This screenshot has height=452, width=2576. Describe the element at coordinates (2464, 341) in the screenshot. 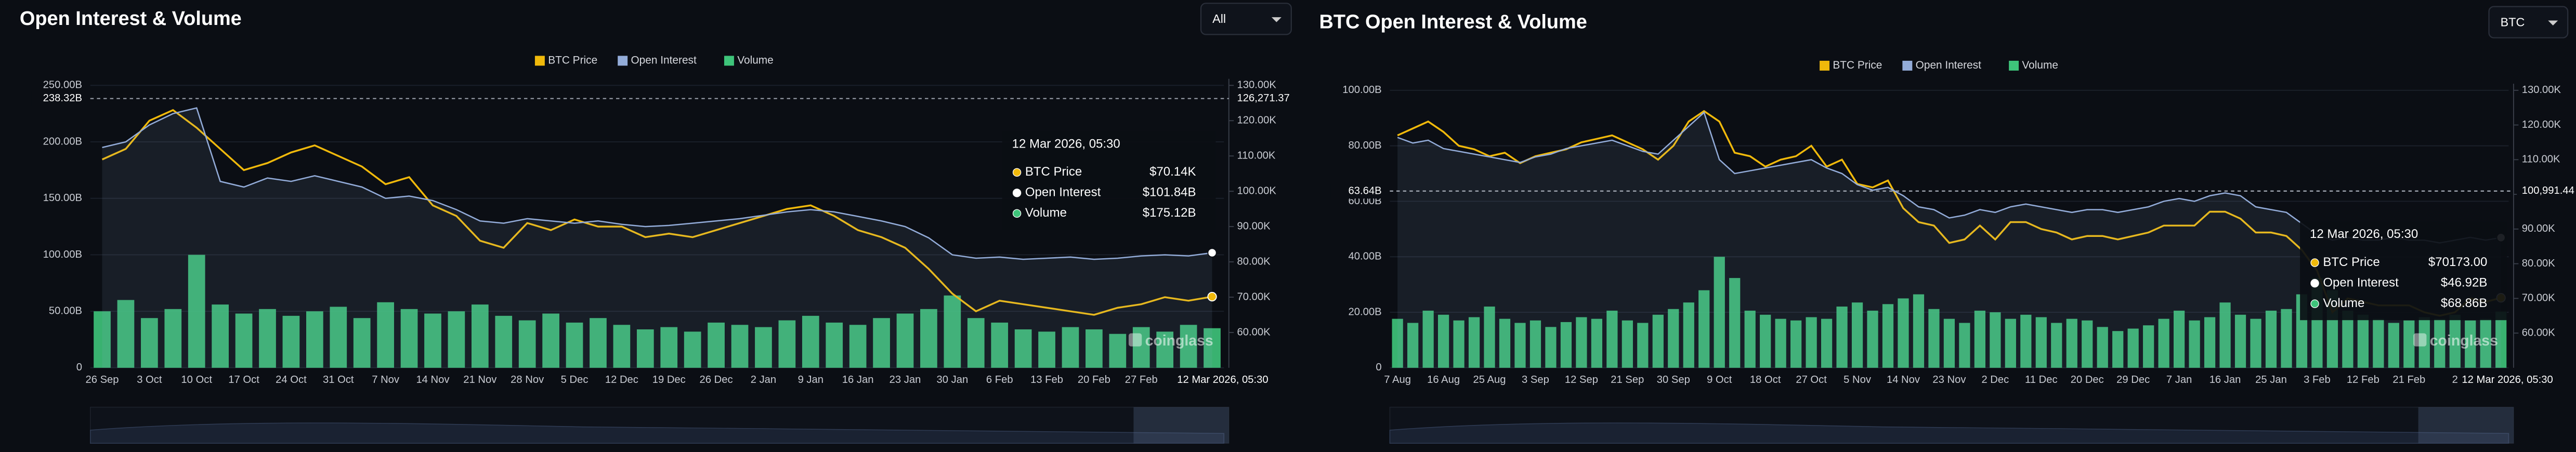

I see `watermark: coinglass` at that location.